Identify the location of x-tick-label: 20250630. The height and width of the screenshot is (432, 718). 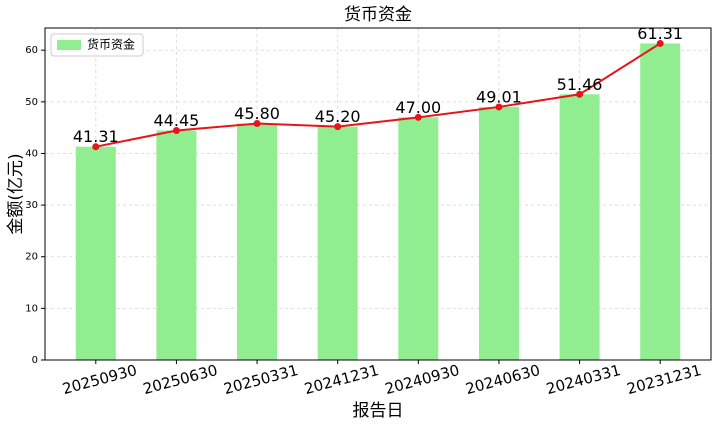
(180, 379).